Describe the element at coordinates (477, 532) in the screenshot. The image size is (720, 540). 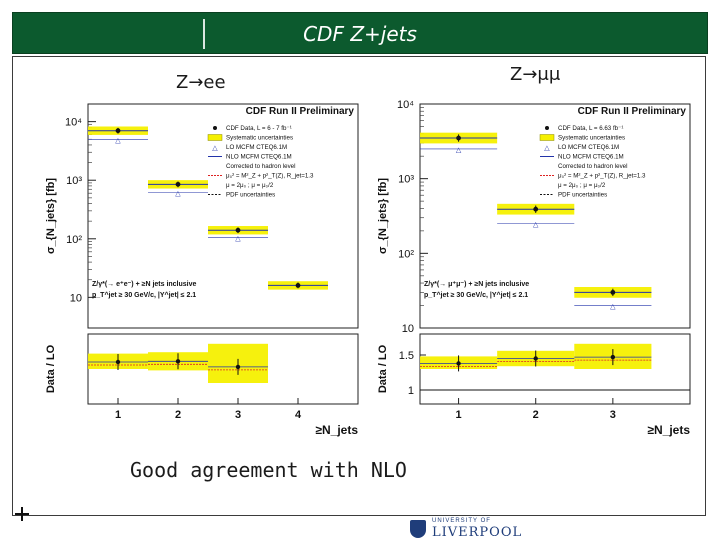
I see `logo-big-text: LIVERPOOL` at that location.